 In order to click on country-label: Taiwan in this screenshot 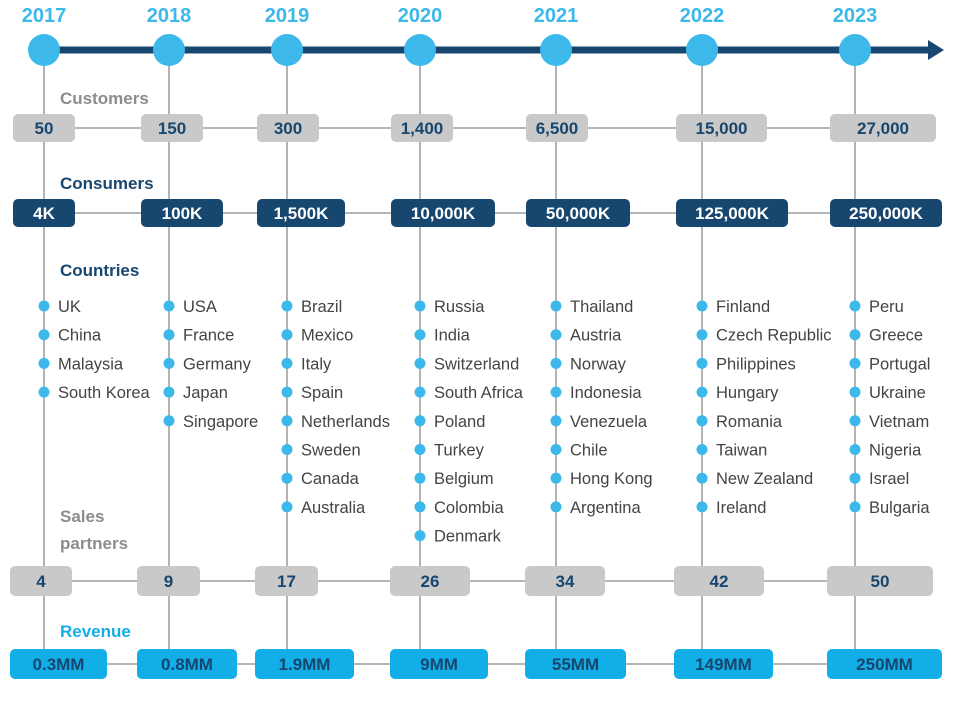, I will do `click(741, 451)`.